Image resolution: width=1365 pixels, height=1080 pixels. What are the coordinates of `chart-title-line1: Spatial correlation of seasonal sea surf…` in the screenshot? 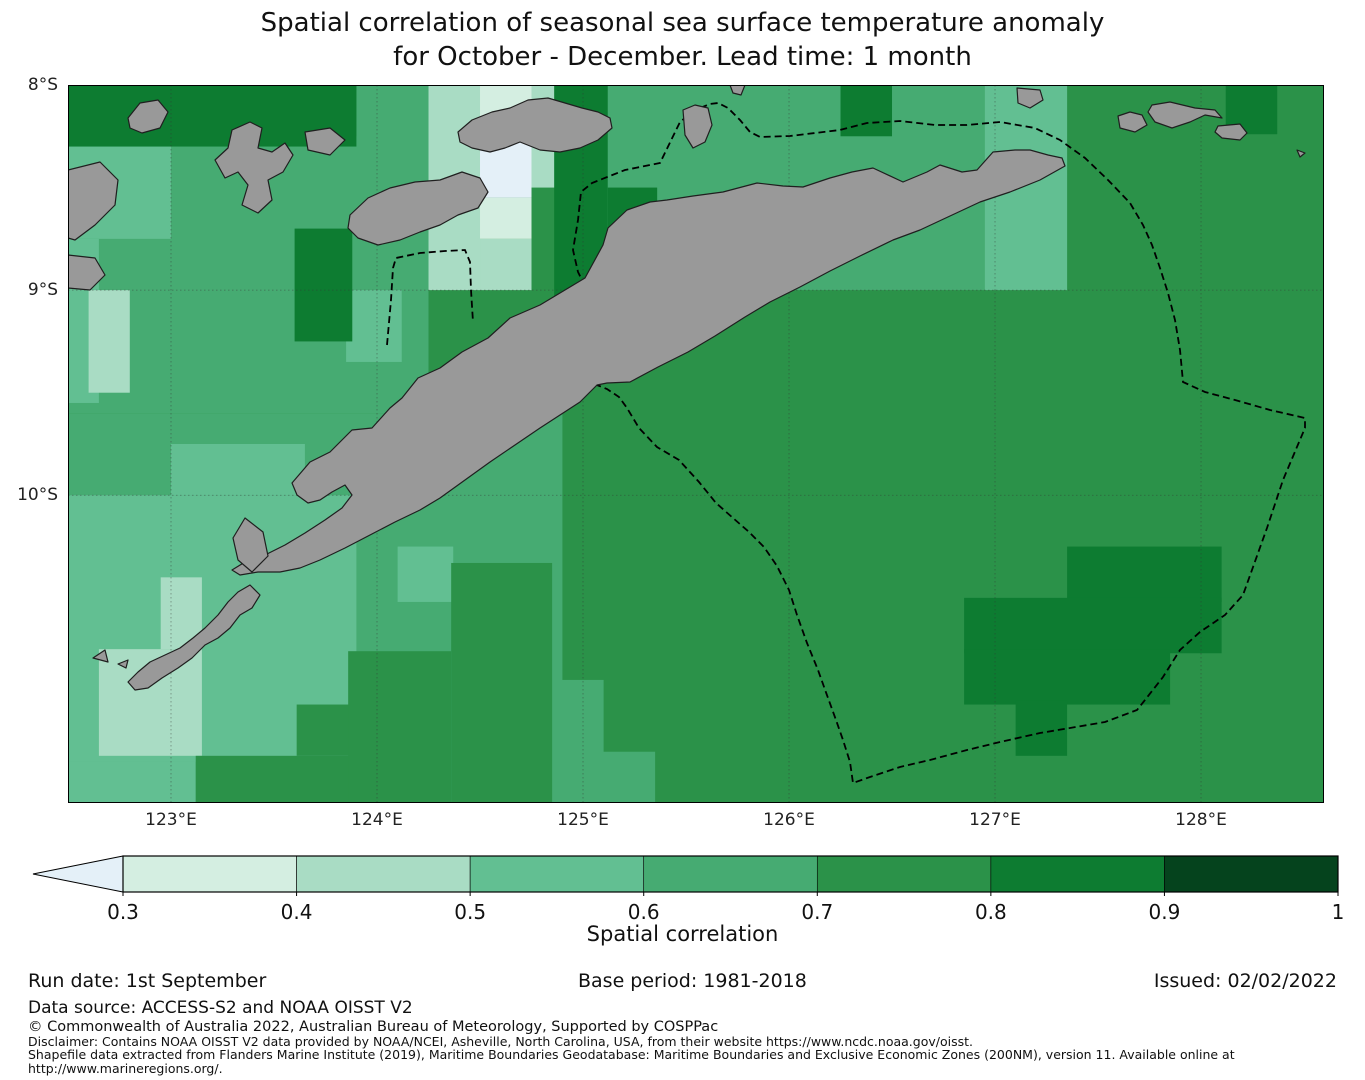 It's located at (682, 23).